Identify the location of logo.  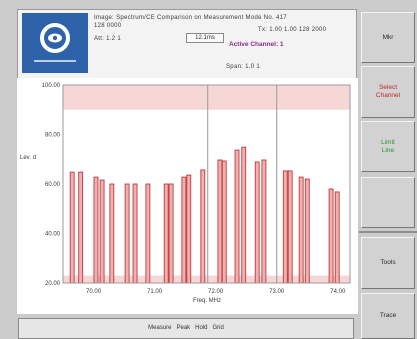
(55, 43).